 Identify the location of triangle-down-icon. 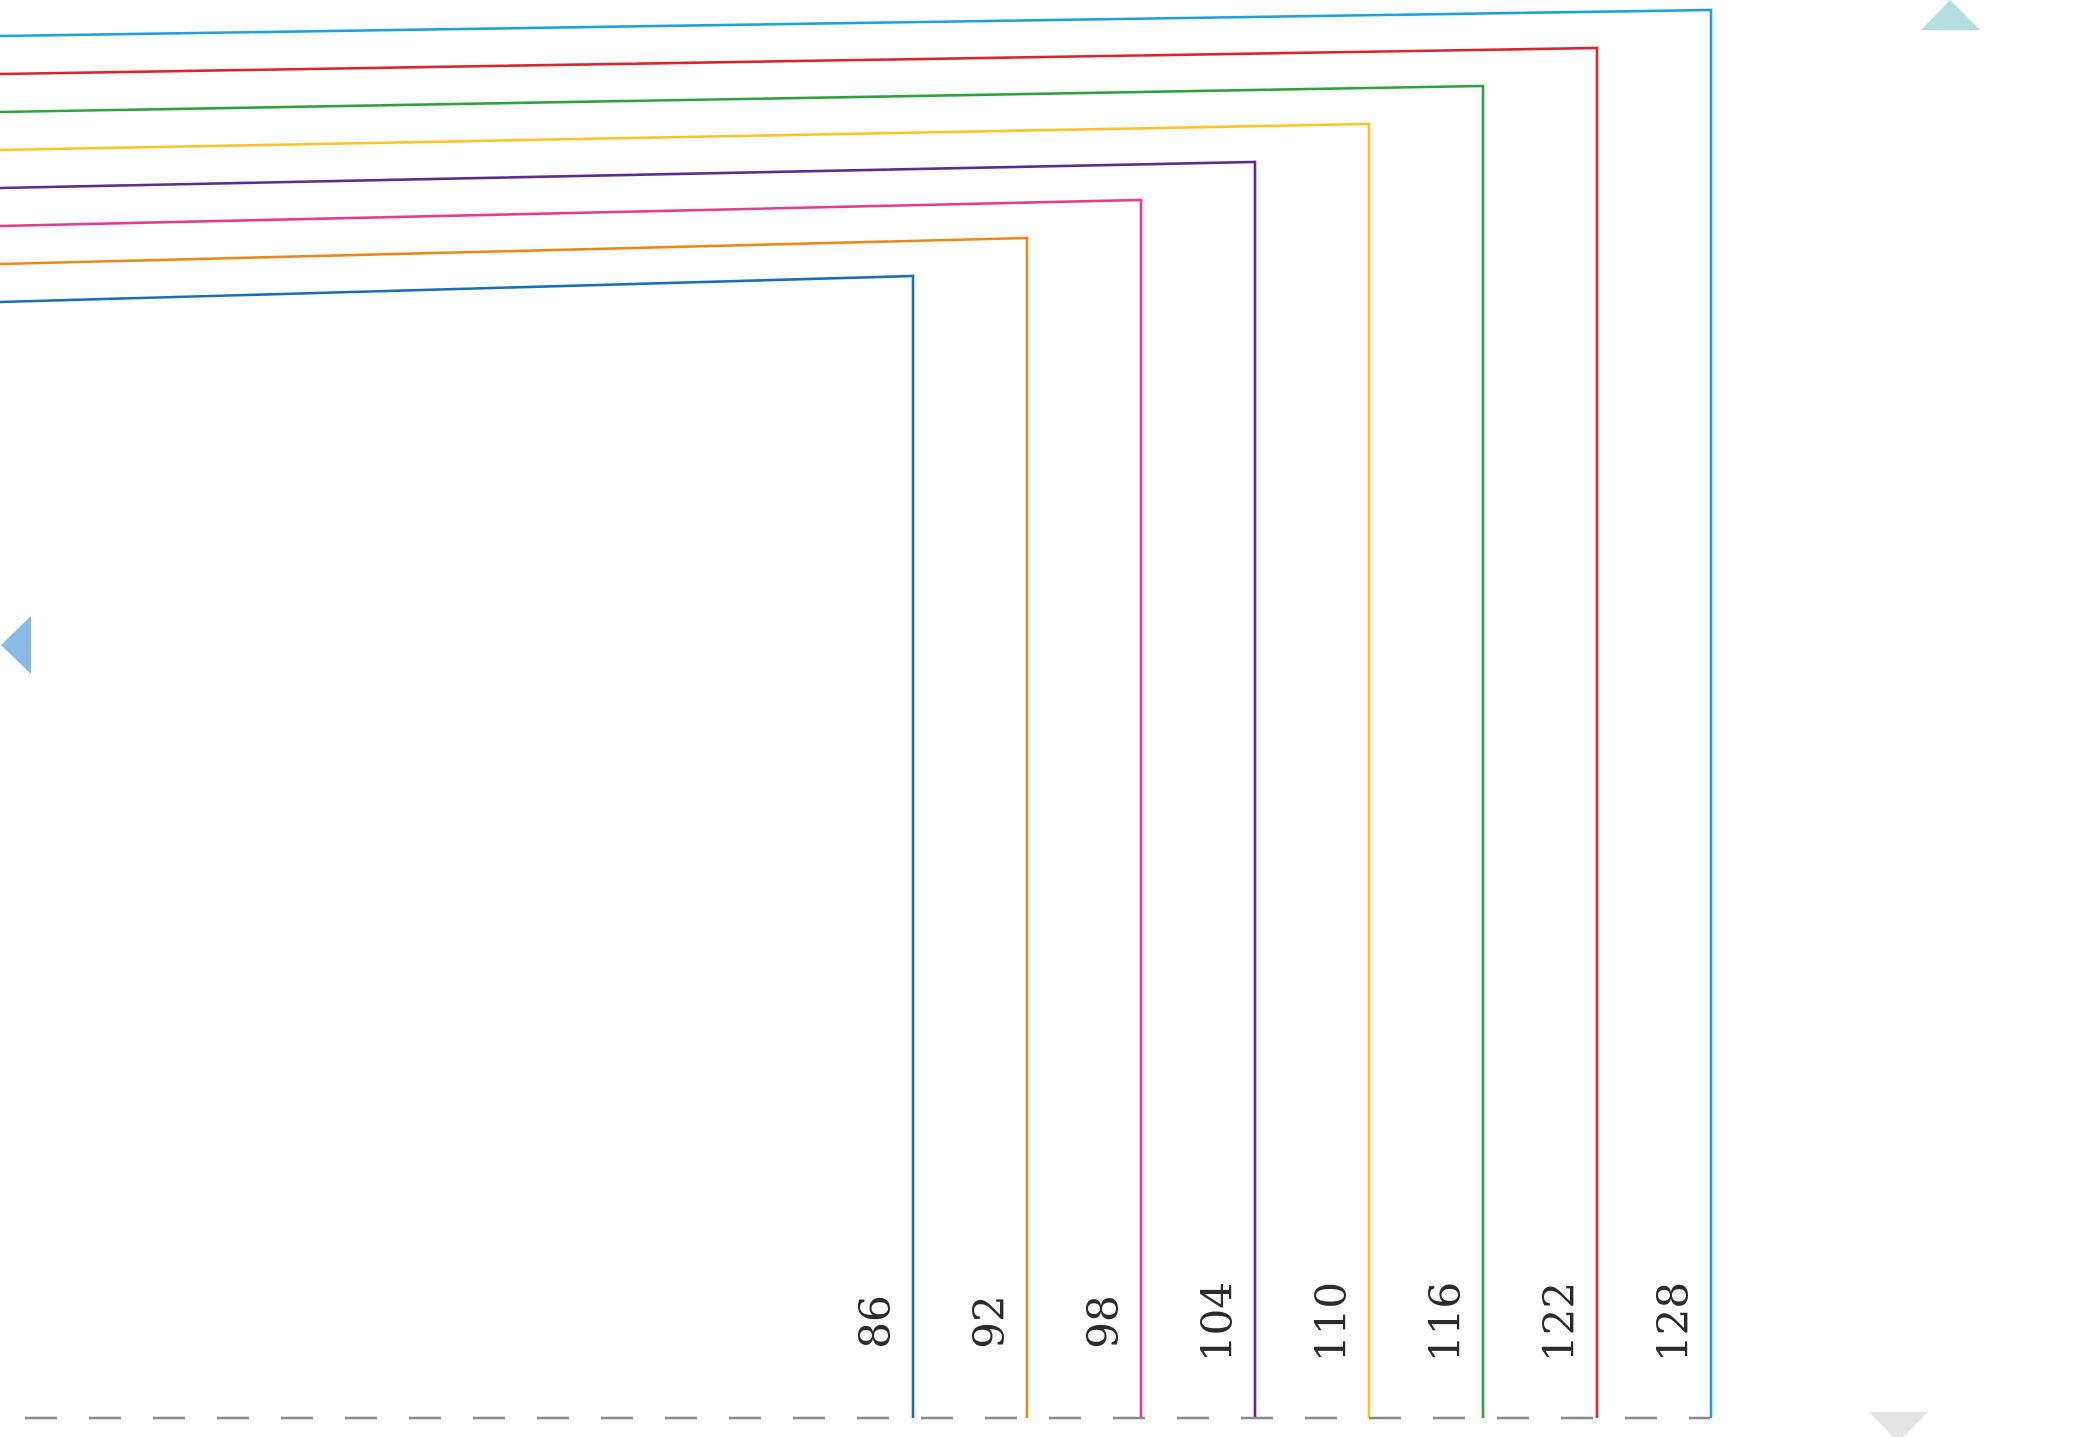
(1898, 1424).